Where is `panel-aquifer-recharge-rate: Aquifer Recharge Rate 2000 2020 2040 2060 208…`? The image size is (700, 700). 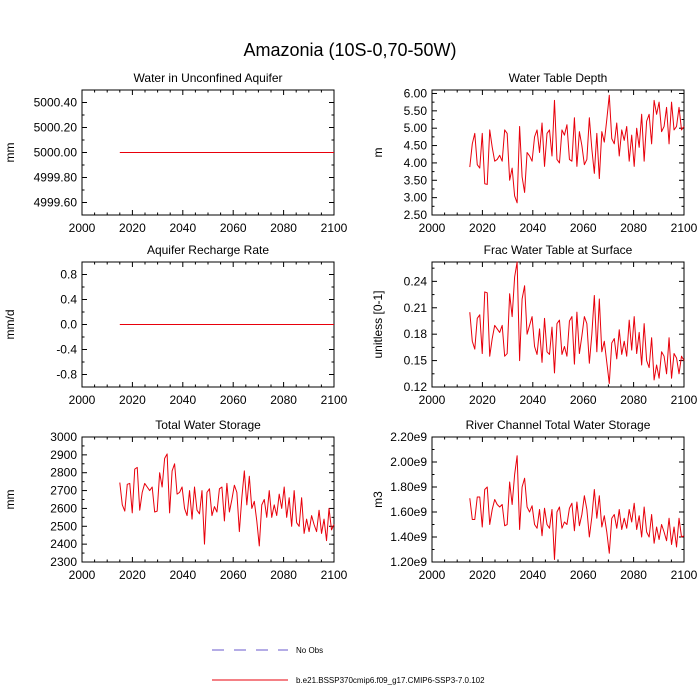 panel-aquifer-recharge-rate: Aquifer Recharge Rate 2000 2020 2040 2060 208… is located at coordinates (175, 325).